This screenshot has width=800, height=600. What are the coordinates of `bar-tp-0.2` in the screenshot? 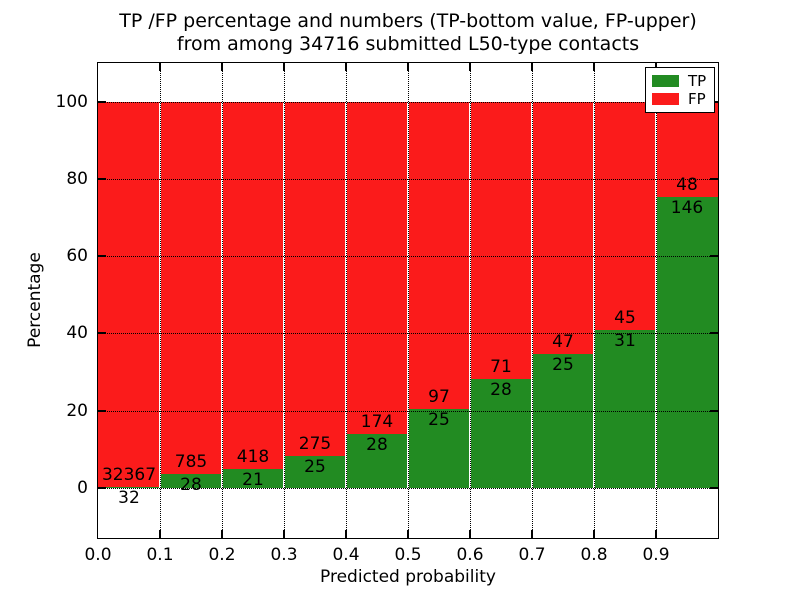 It's located at (253, 478).